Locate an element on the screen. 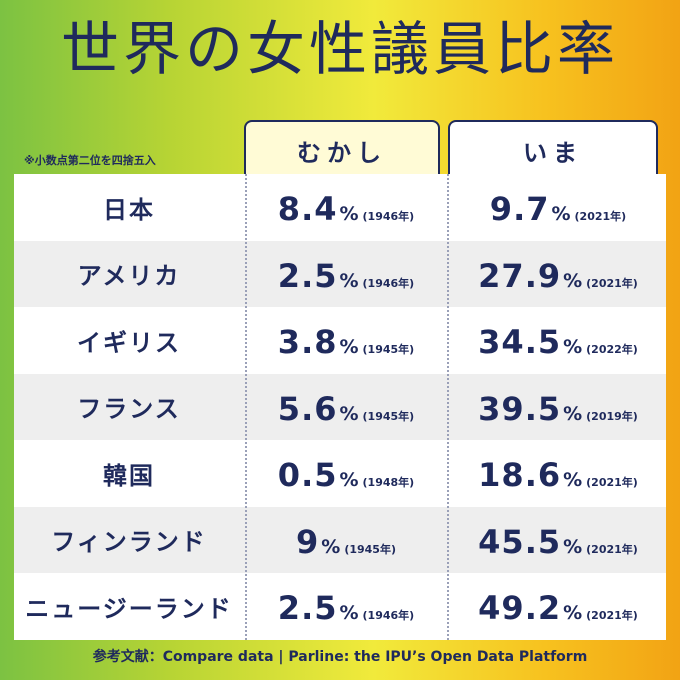 This screenshot has width=680, height=680. table-row: ニュージーランド 2.5% (1946年) 49.2% (2021年) is located at coordinates (340, 606).